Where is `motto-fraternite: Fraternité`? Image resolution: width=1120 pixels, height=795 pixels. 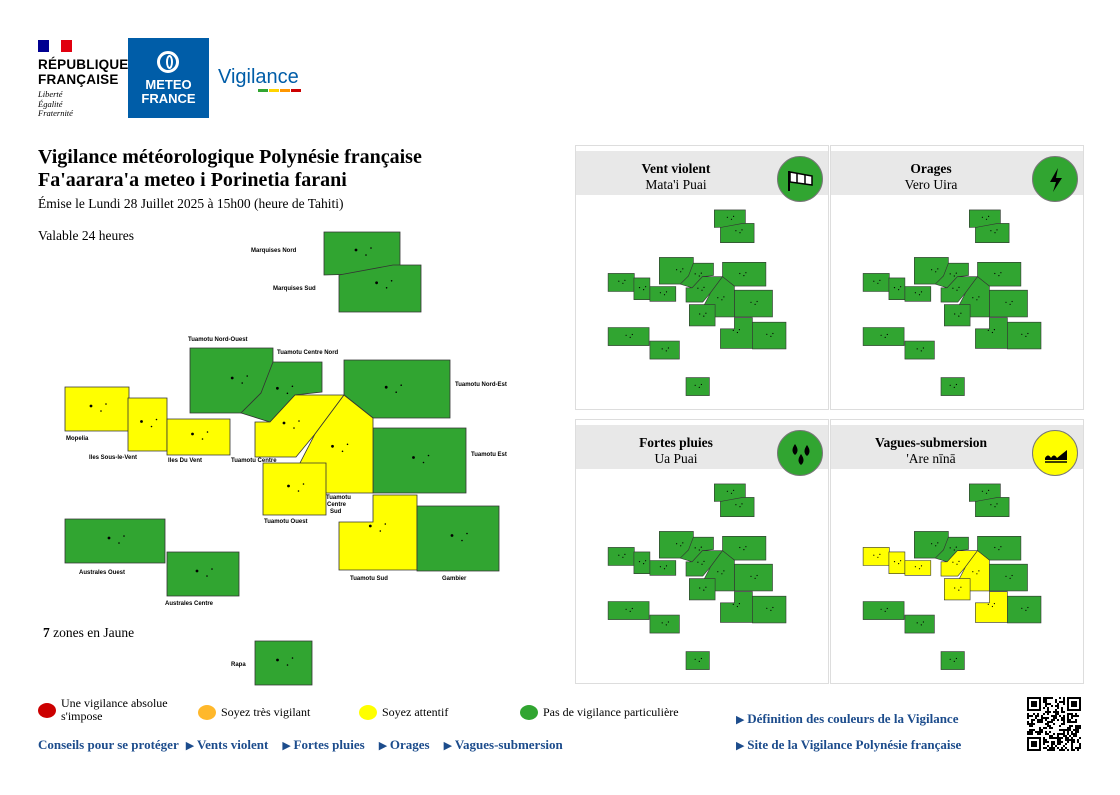 motto-fraternite: Fraternité is located at coordinates (55, 113).